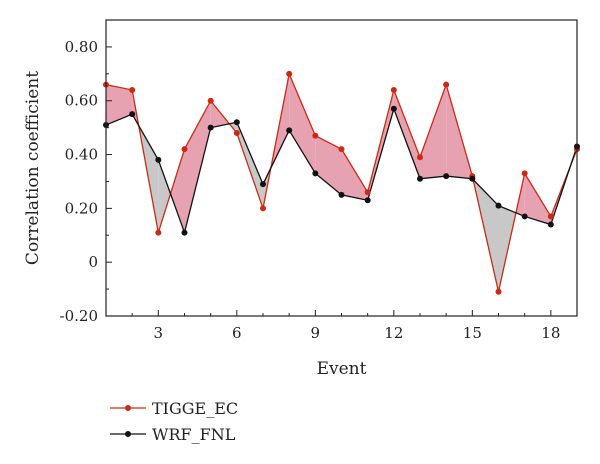 This screenshot has height=464, width=600. What do you see at coordinates (81, 208) in the screenshot?
I see `y-tick-label: 0.20` at bounding box center [81, 208].